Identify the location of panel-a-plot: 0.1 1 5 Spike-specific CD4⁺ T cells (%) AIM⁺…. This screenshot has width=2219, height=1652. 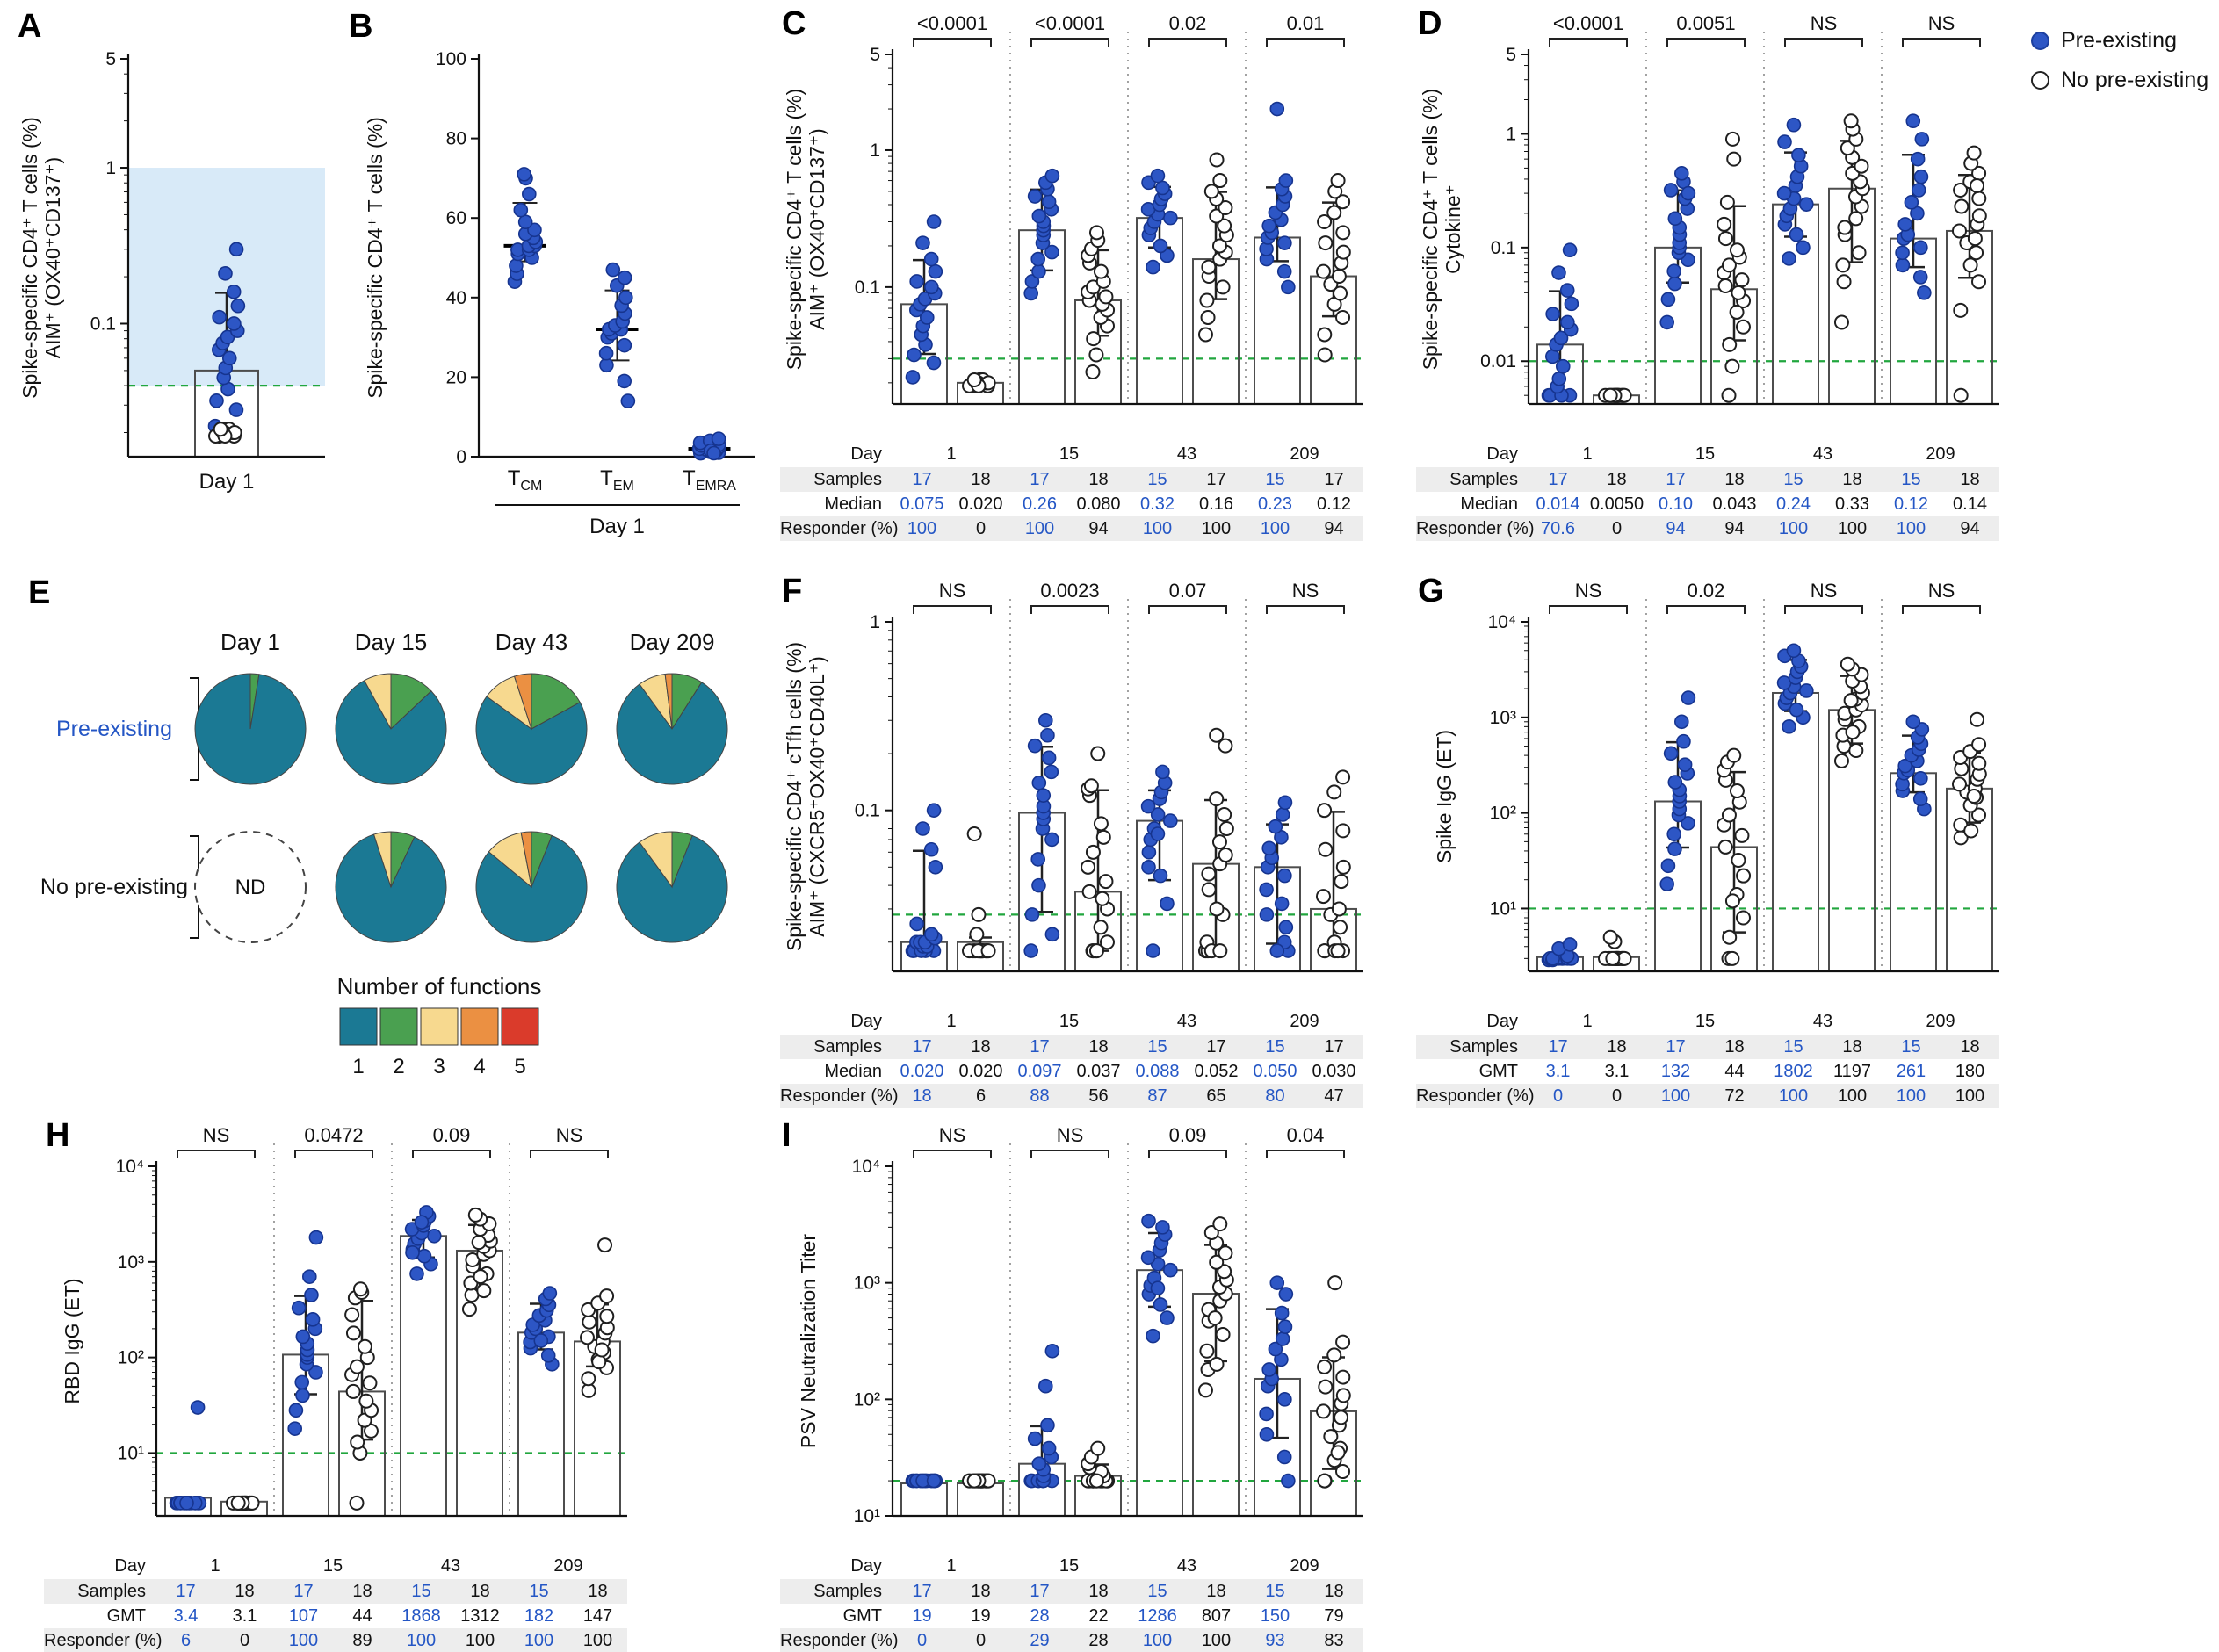
(171, 271).